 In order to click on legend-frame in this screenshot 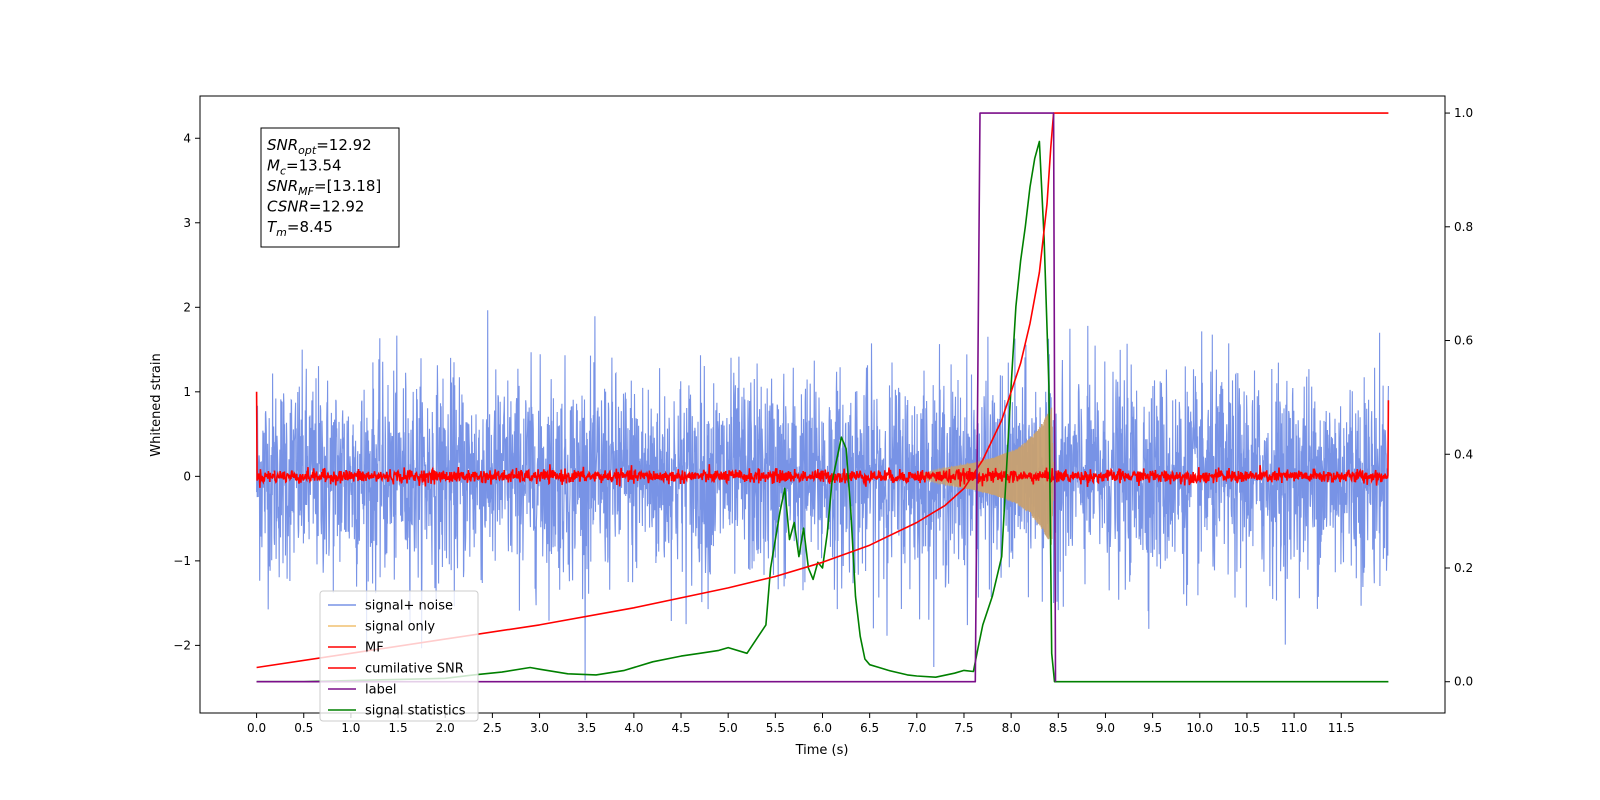, I will do `click(399, 656)`.